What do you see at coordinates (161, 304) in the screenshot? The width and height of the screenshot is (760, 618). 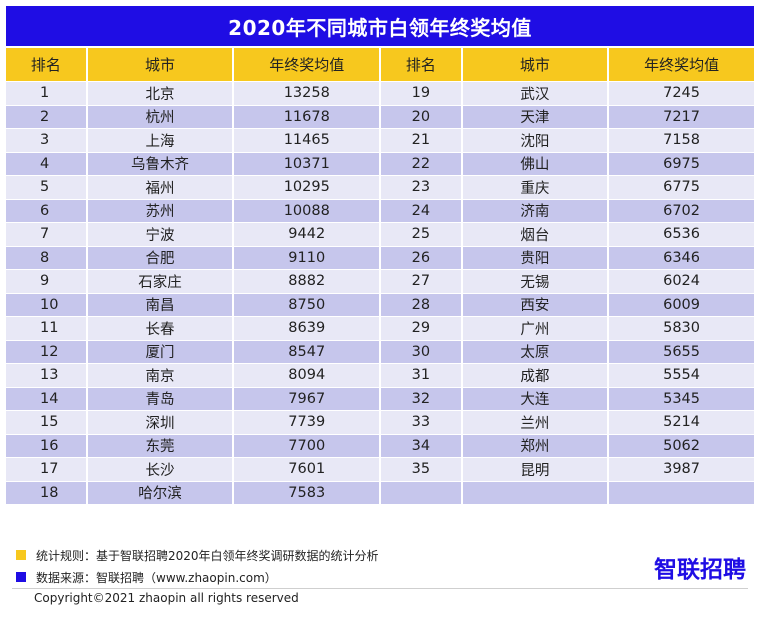 I see `cell-city: 南昌` at bounding box center [161, 304].